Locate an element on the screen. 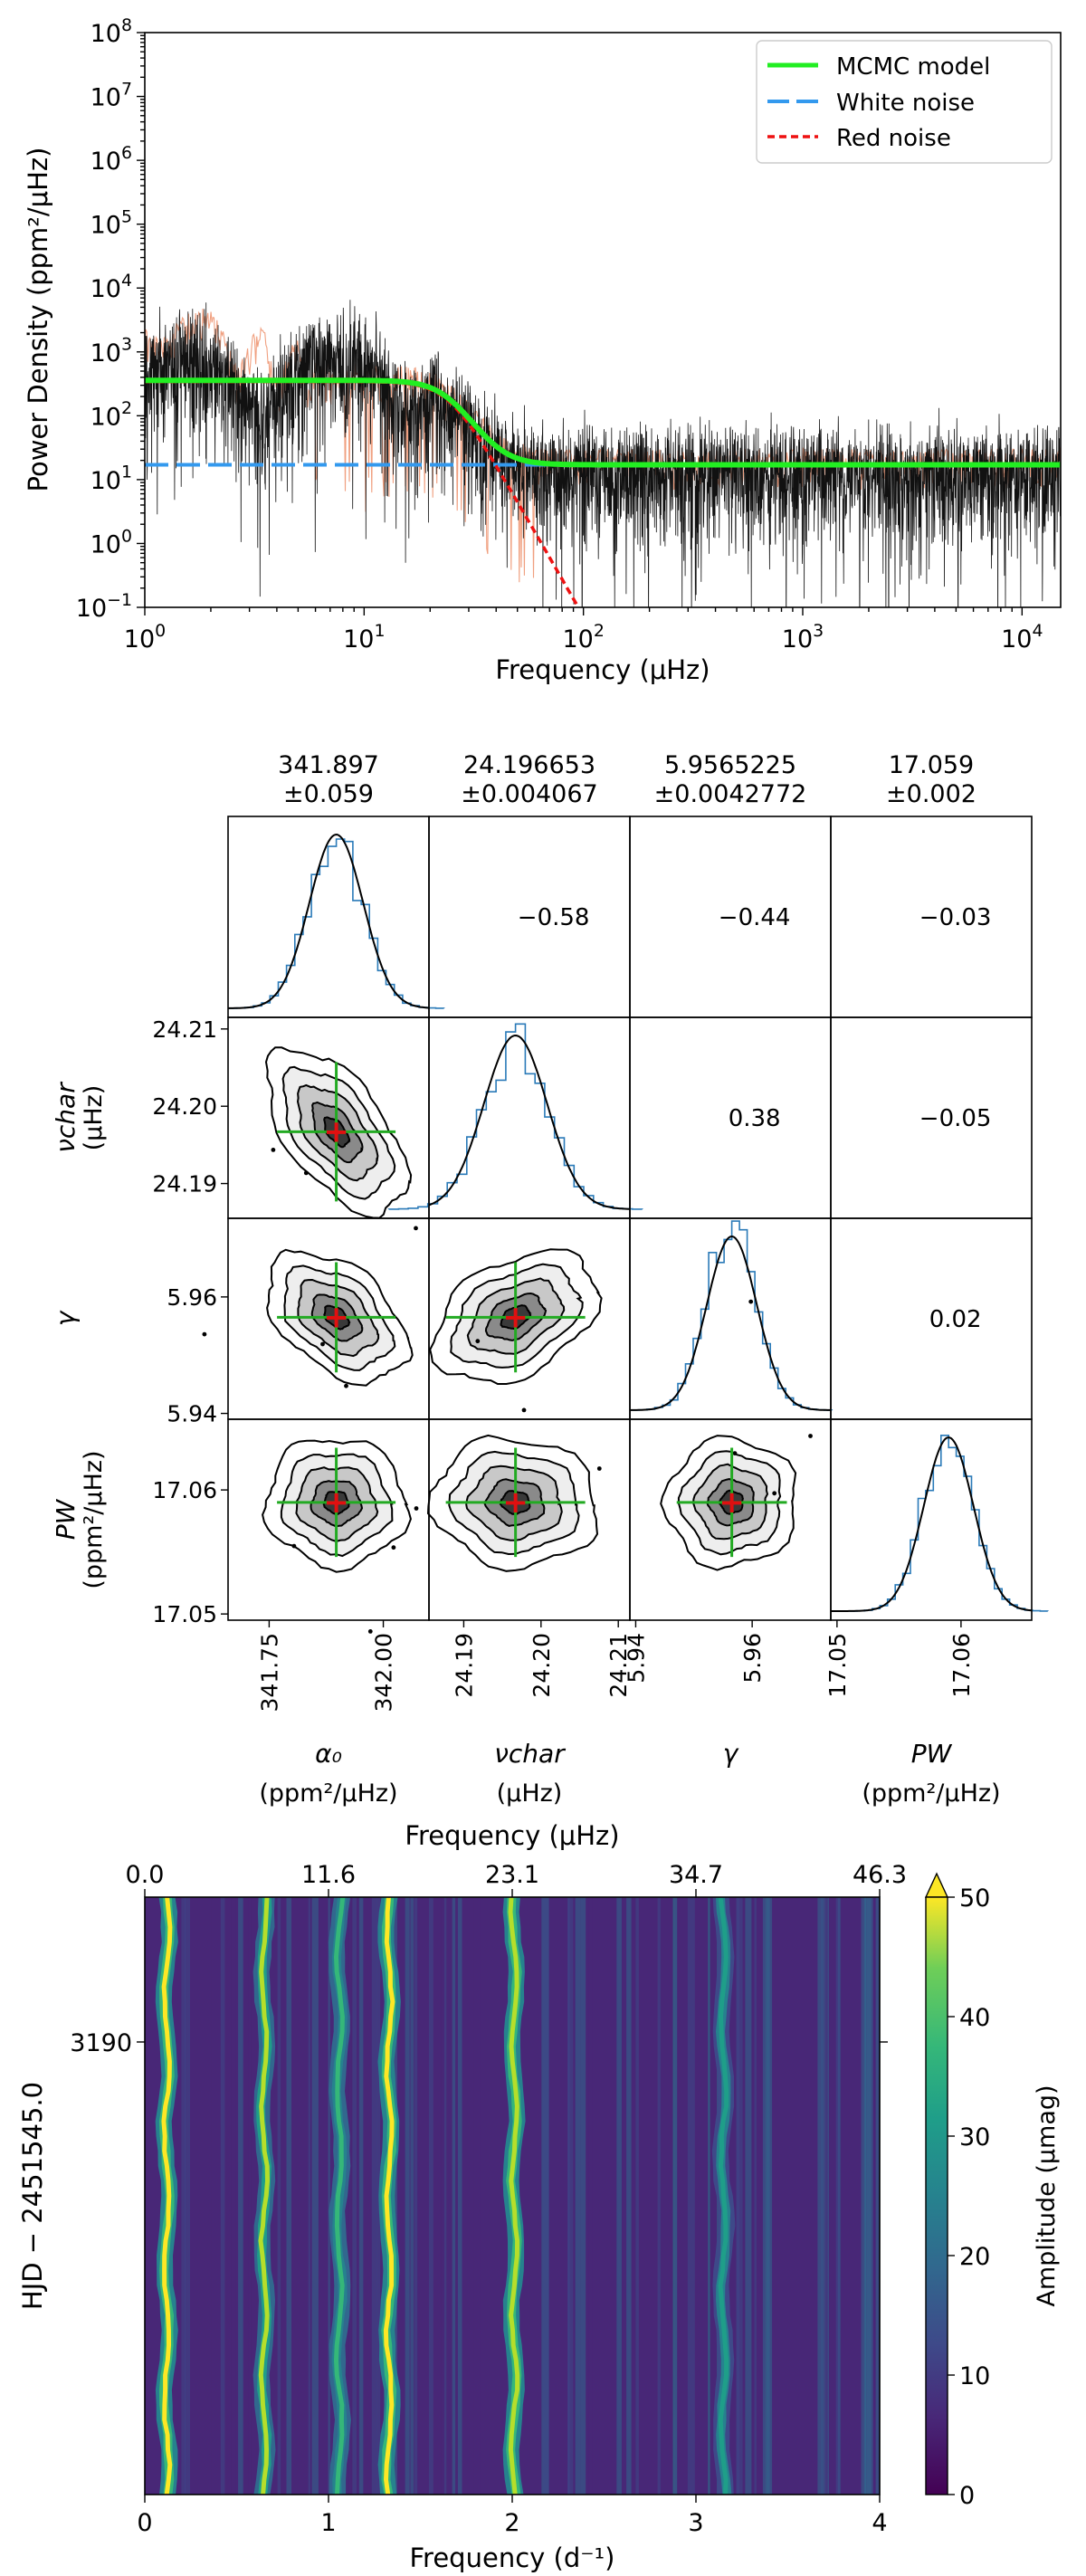  corner-cell-0-3: −0.03 is located at coordinates (931, 917).